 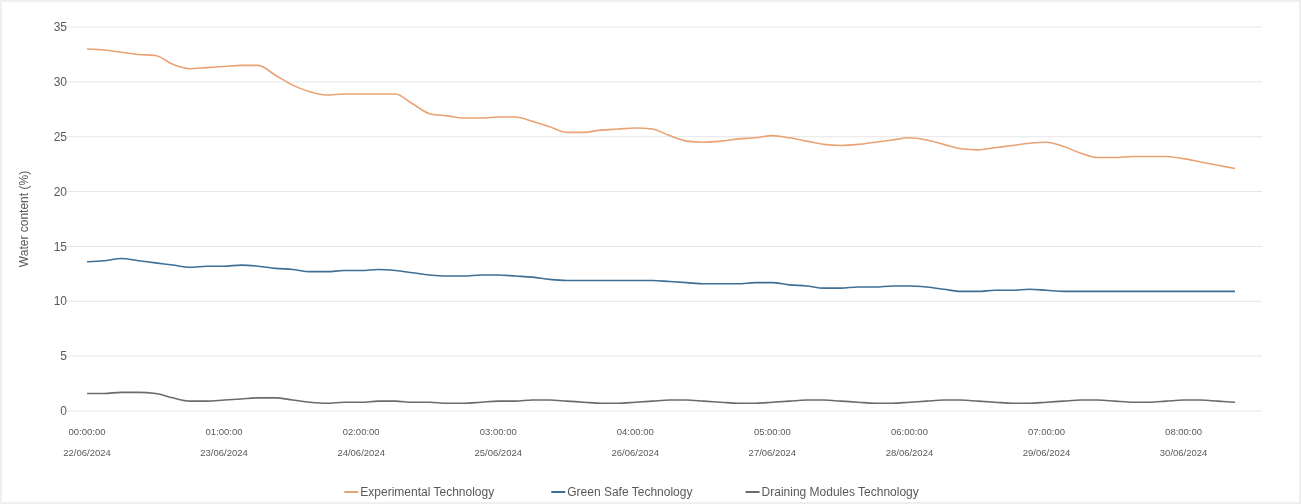 I want to click on y-tick-label: 0, so click(x=64, y=411).